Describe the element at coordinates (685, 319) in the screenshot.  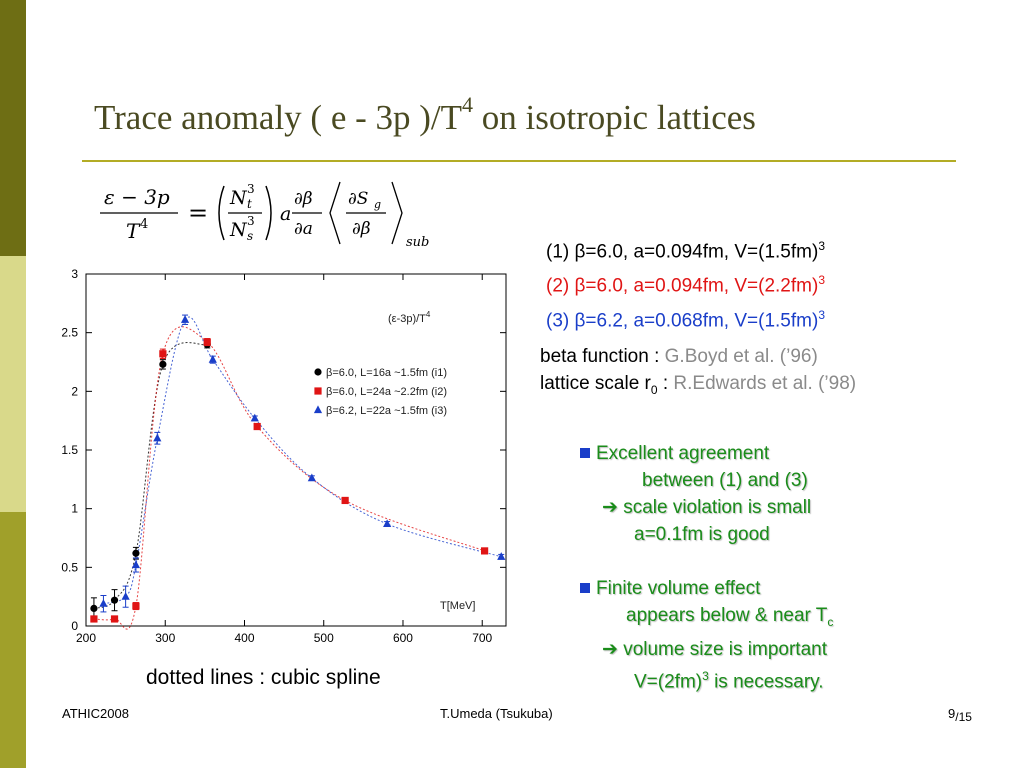
I see `param-line-3: (3) β=6.2, a=0.068fm, V=(1.5fm)3` at that location.